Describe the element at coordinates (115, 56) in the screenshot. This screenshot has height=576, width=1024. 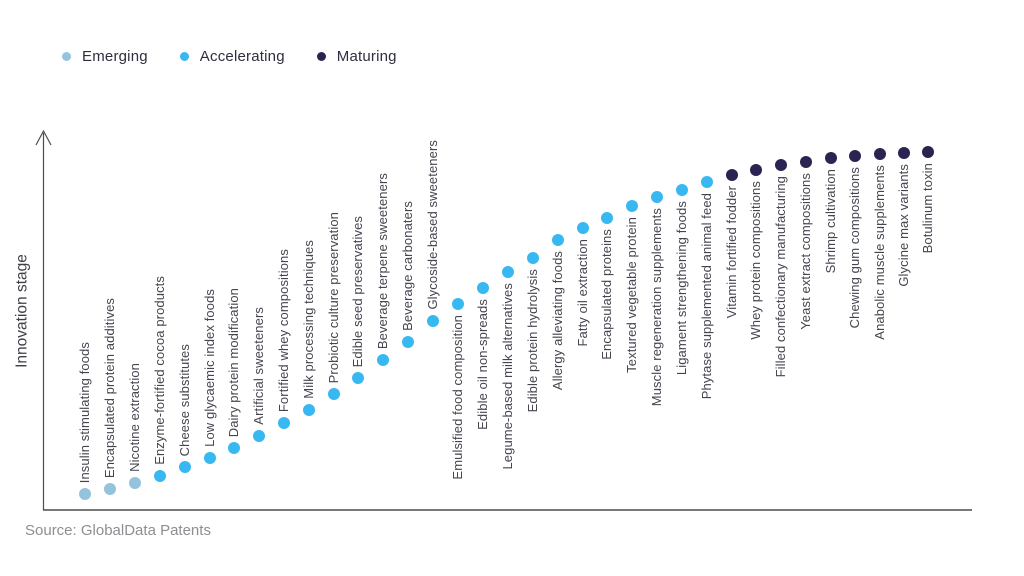
I see `legend-label-emerging: Emerging` at that location.